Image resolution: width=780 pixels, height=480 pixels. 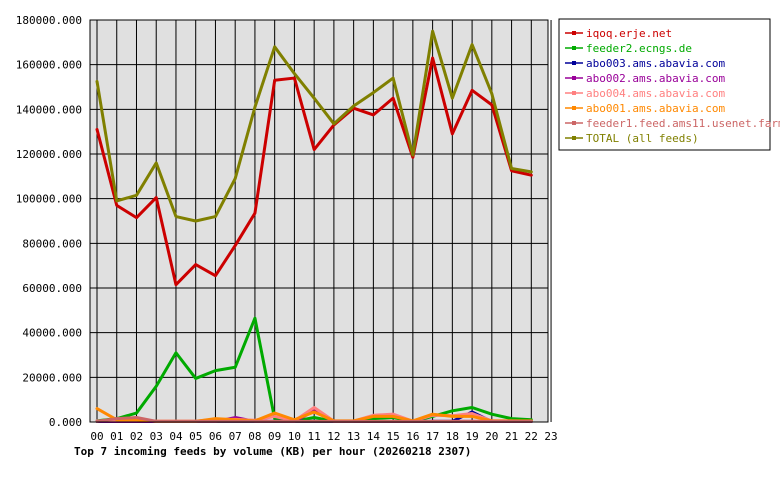 What do you see at coordinates (294, 436) in the screenshot?
I see `x-tick-label-10: 10` at bounding box center [294, 436].